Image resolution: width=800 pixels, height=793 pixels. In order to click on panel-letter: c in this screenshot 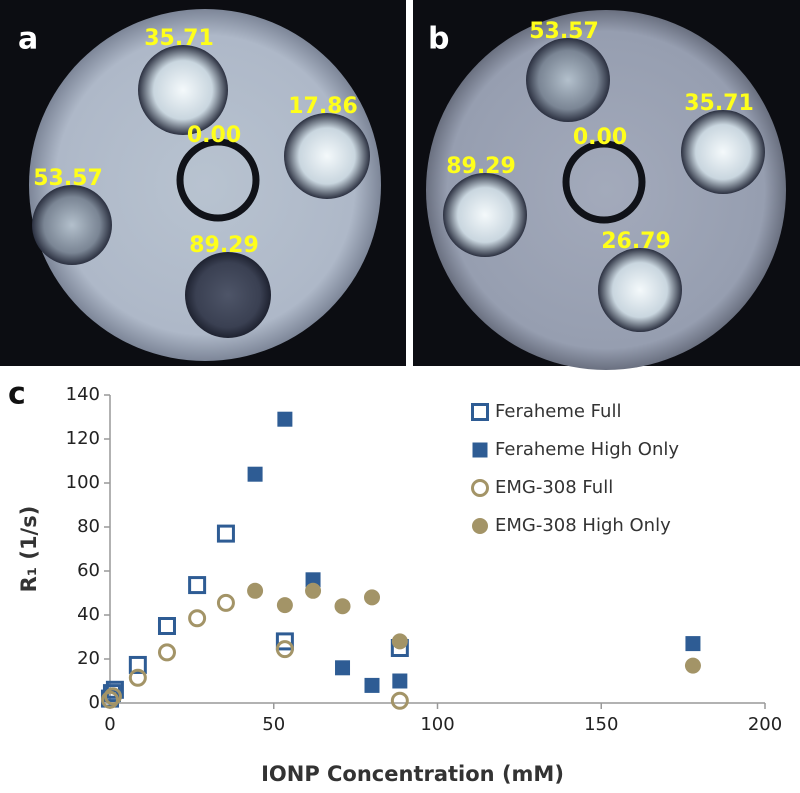, I will do `click(17, 394)`.